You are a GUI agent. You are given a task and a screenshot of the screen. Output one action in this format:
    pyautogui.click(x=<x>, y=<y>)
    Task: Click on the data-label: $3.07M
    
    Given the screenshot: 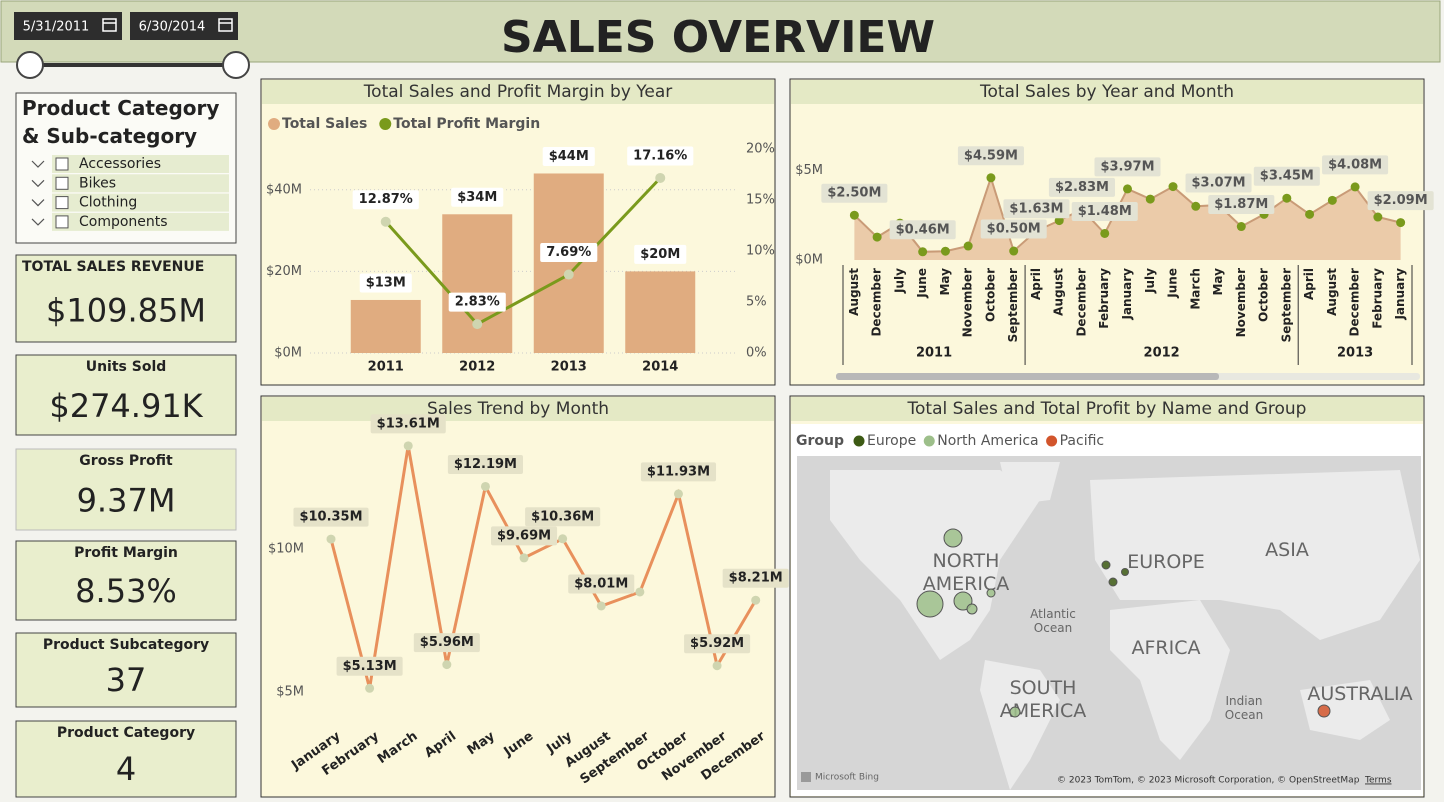 What is the action you would take?
    pyautogui.click(x=1219, y=183)
    